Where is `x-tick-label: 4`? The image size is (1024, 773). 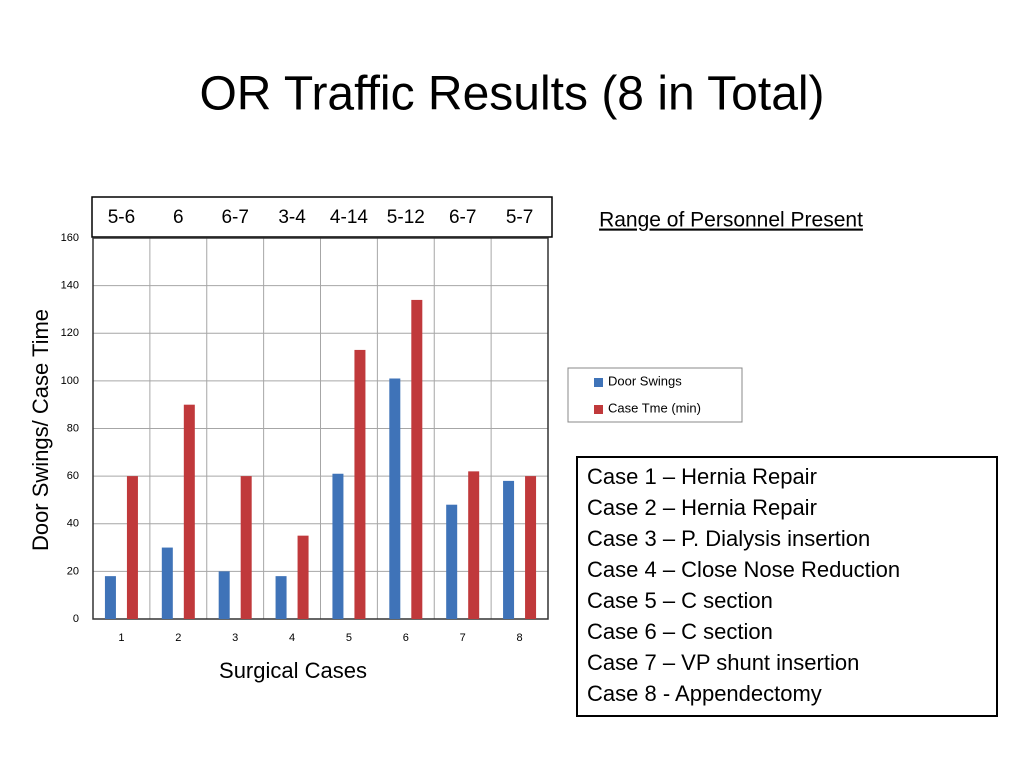
x-tick-label: 4 is located at coordinates (292, 638).